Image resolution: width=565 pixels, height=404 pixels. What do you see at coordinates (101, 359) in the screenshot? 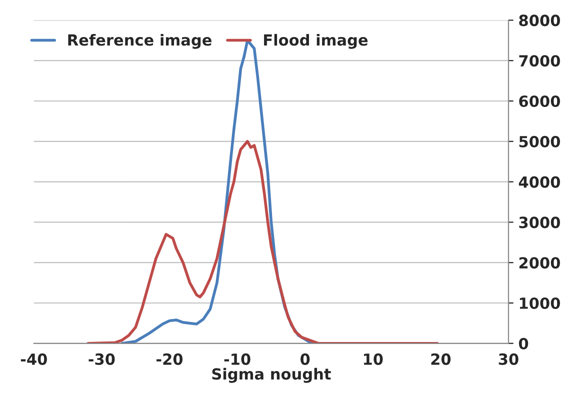
I see `x-tick-label: -30` at bounding box center [101, 359].